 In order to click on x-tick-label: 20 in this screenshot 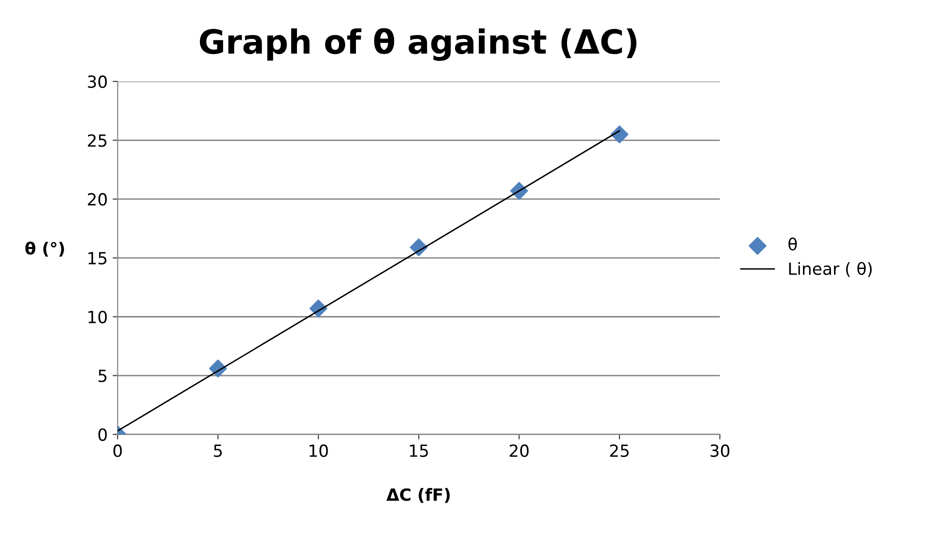, I will do `click(519, 451)`.